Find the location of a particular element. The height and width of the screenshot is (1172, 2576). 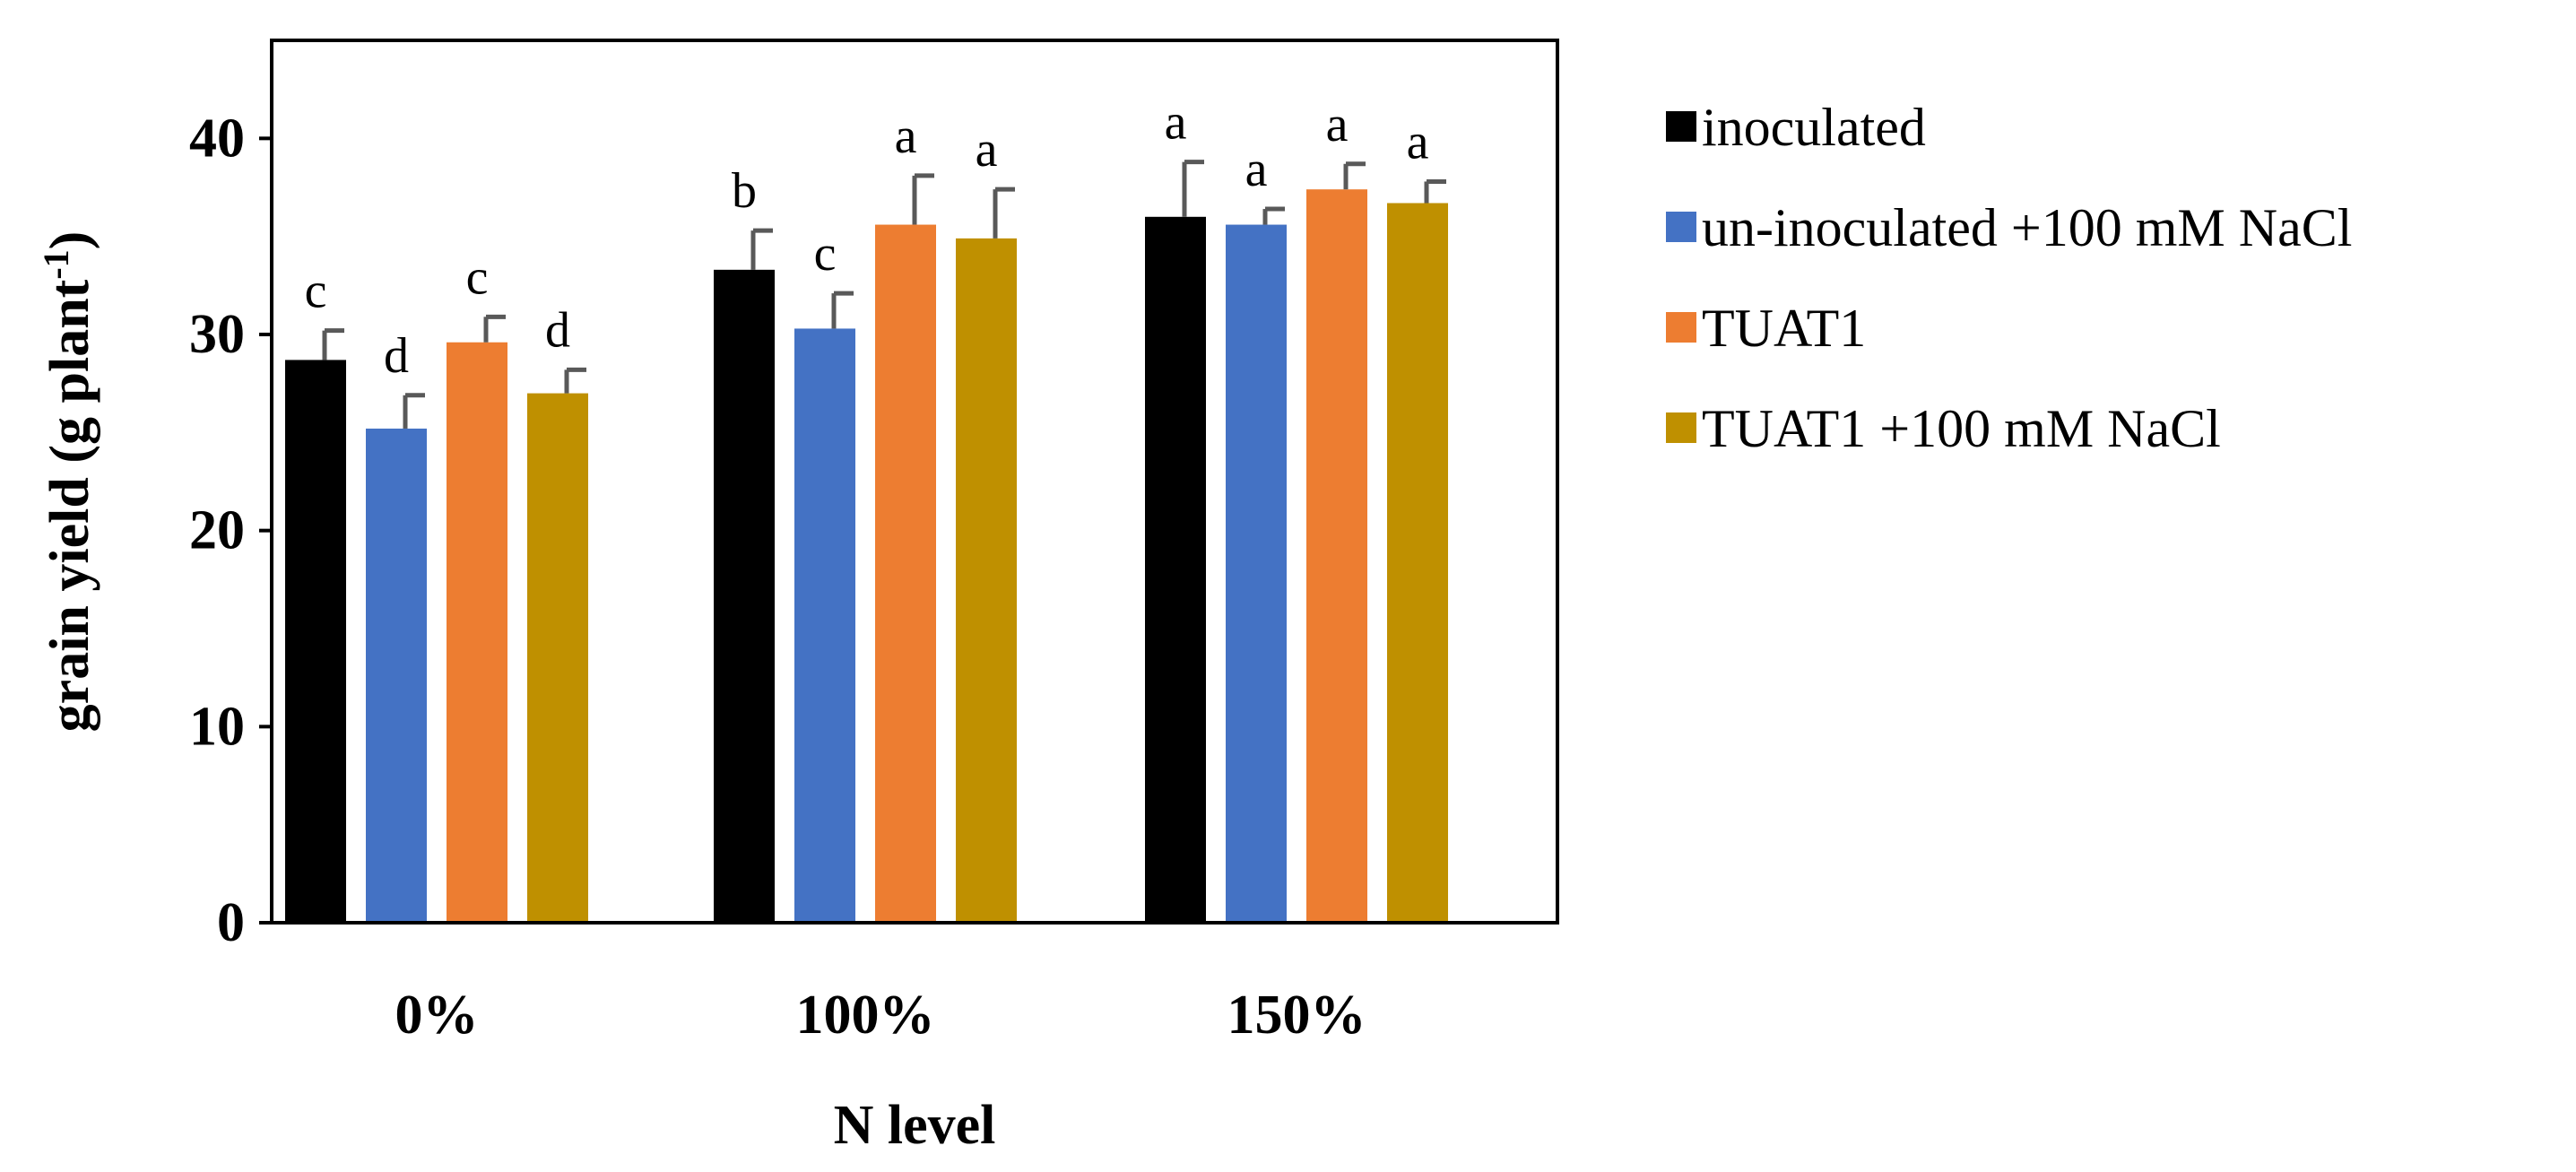

y-tick-label: 40 is located at coordinates (217, 138).